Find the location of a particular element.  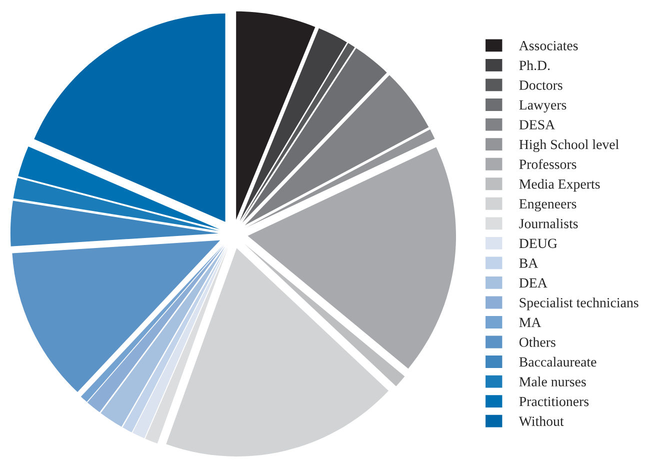

legend-label: Without is located at coordinates (541, 421).